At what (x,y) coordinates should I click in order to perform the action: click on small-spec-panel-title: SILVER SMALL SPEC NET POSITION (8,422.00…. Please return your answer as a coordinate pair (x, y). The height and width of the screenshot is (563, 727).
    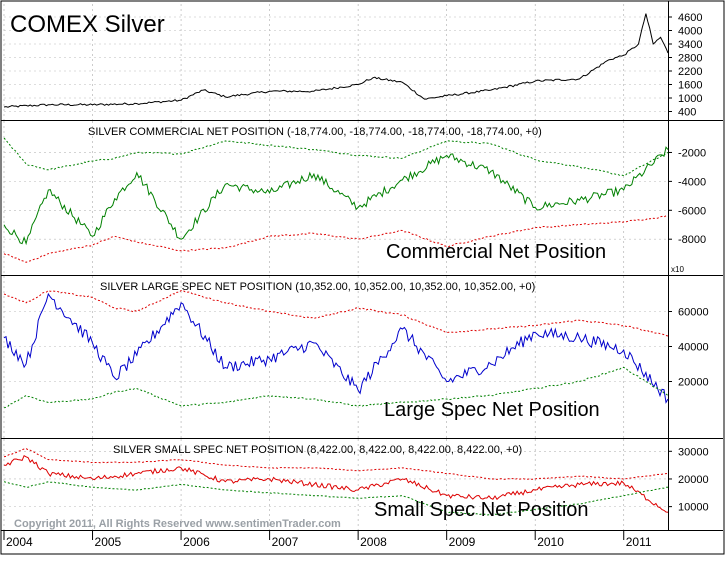
    Looking at the image, I should click on (317, 450).